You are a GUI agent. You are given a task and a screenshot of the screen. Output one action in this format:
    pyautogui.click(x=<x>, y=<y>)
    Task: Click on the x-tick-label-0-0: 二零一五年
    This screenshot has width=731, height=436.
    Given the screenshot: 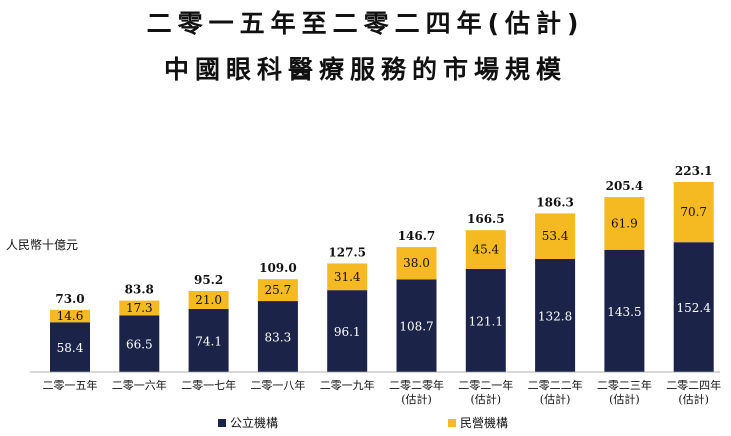 What is the action you would take?
    pyautogui.click(x=70, y=385)
    